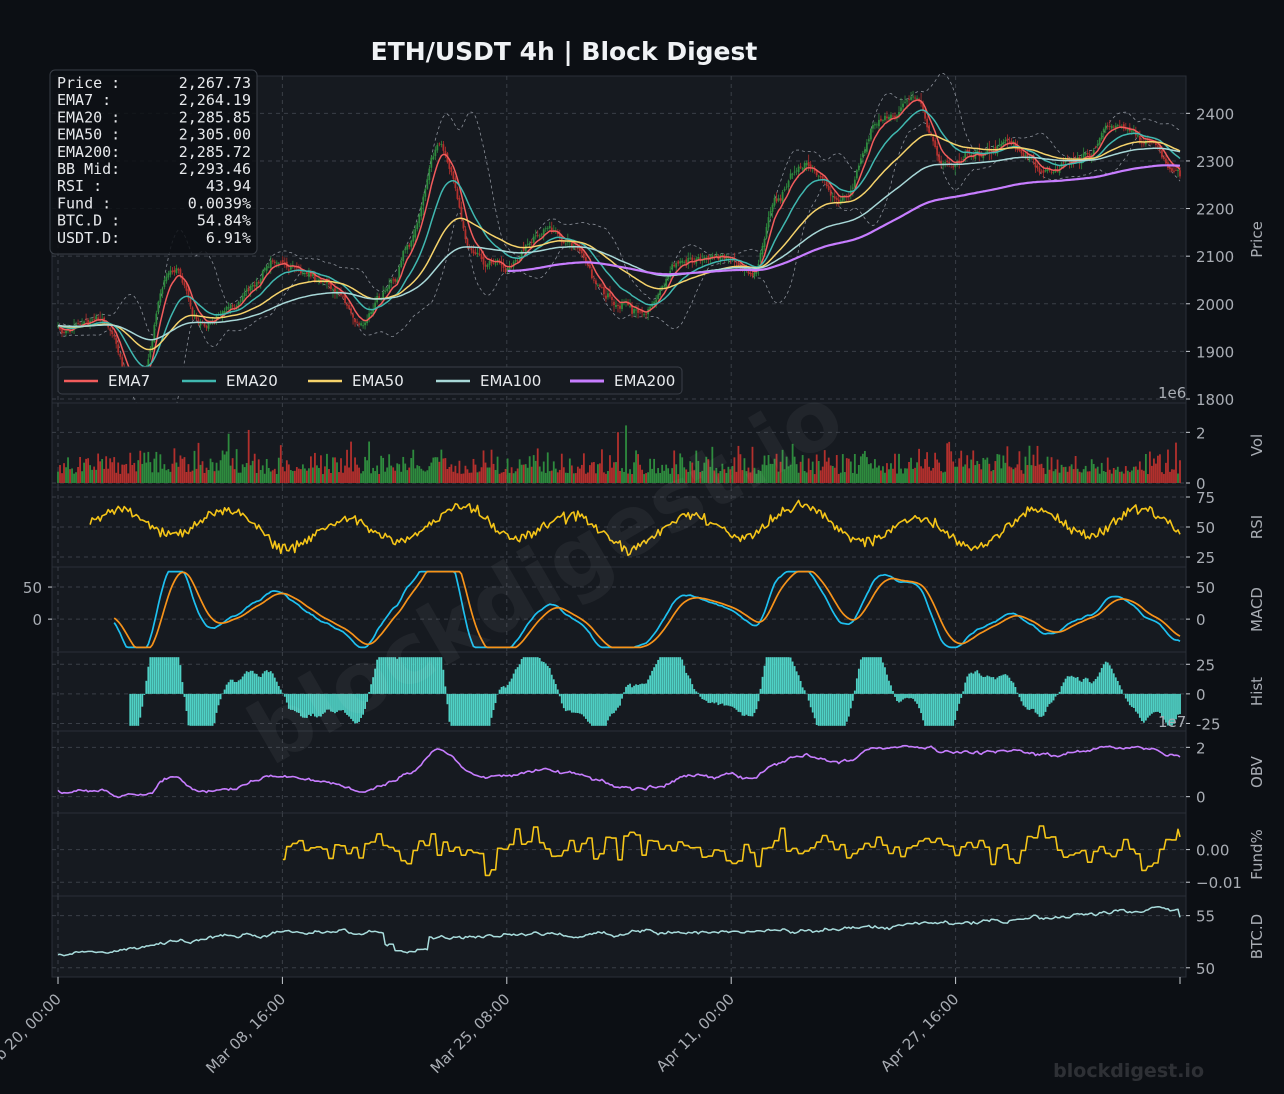  Describe the element at coordinates (1205, 528) in the screenshot. I see `rsi-ytick-label: 50` at that location.